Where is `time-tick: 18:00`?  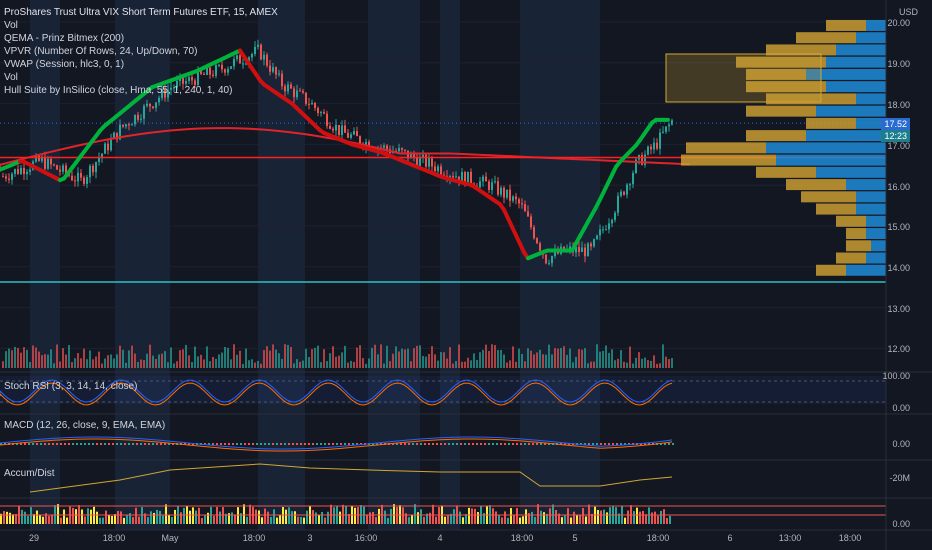
time-tick: 18:00 is located at coordinates (658, 538).